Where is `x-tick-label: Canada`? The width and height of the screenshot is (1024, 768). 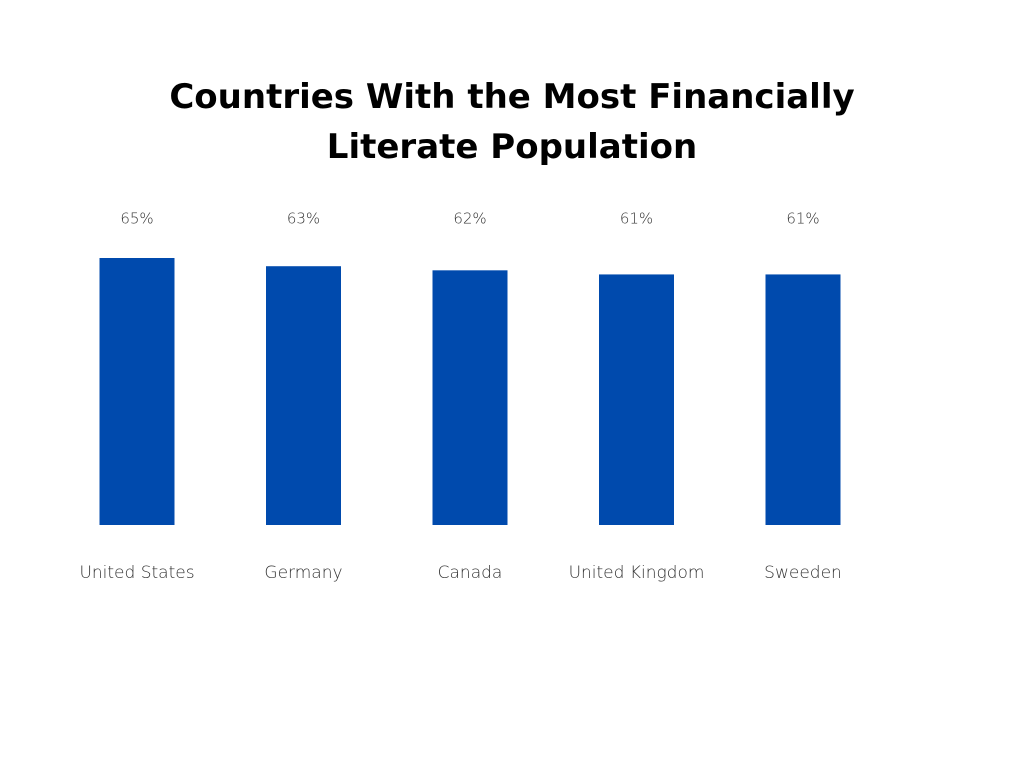
x-tick-label: Canada is located at coordinates (470, 573).